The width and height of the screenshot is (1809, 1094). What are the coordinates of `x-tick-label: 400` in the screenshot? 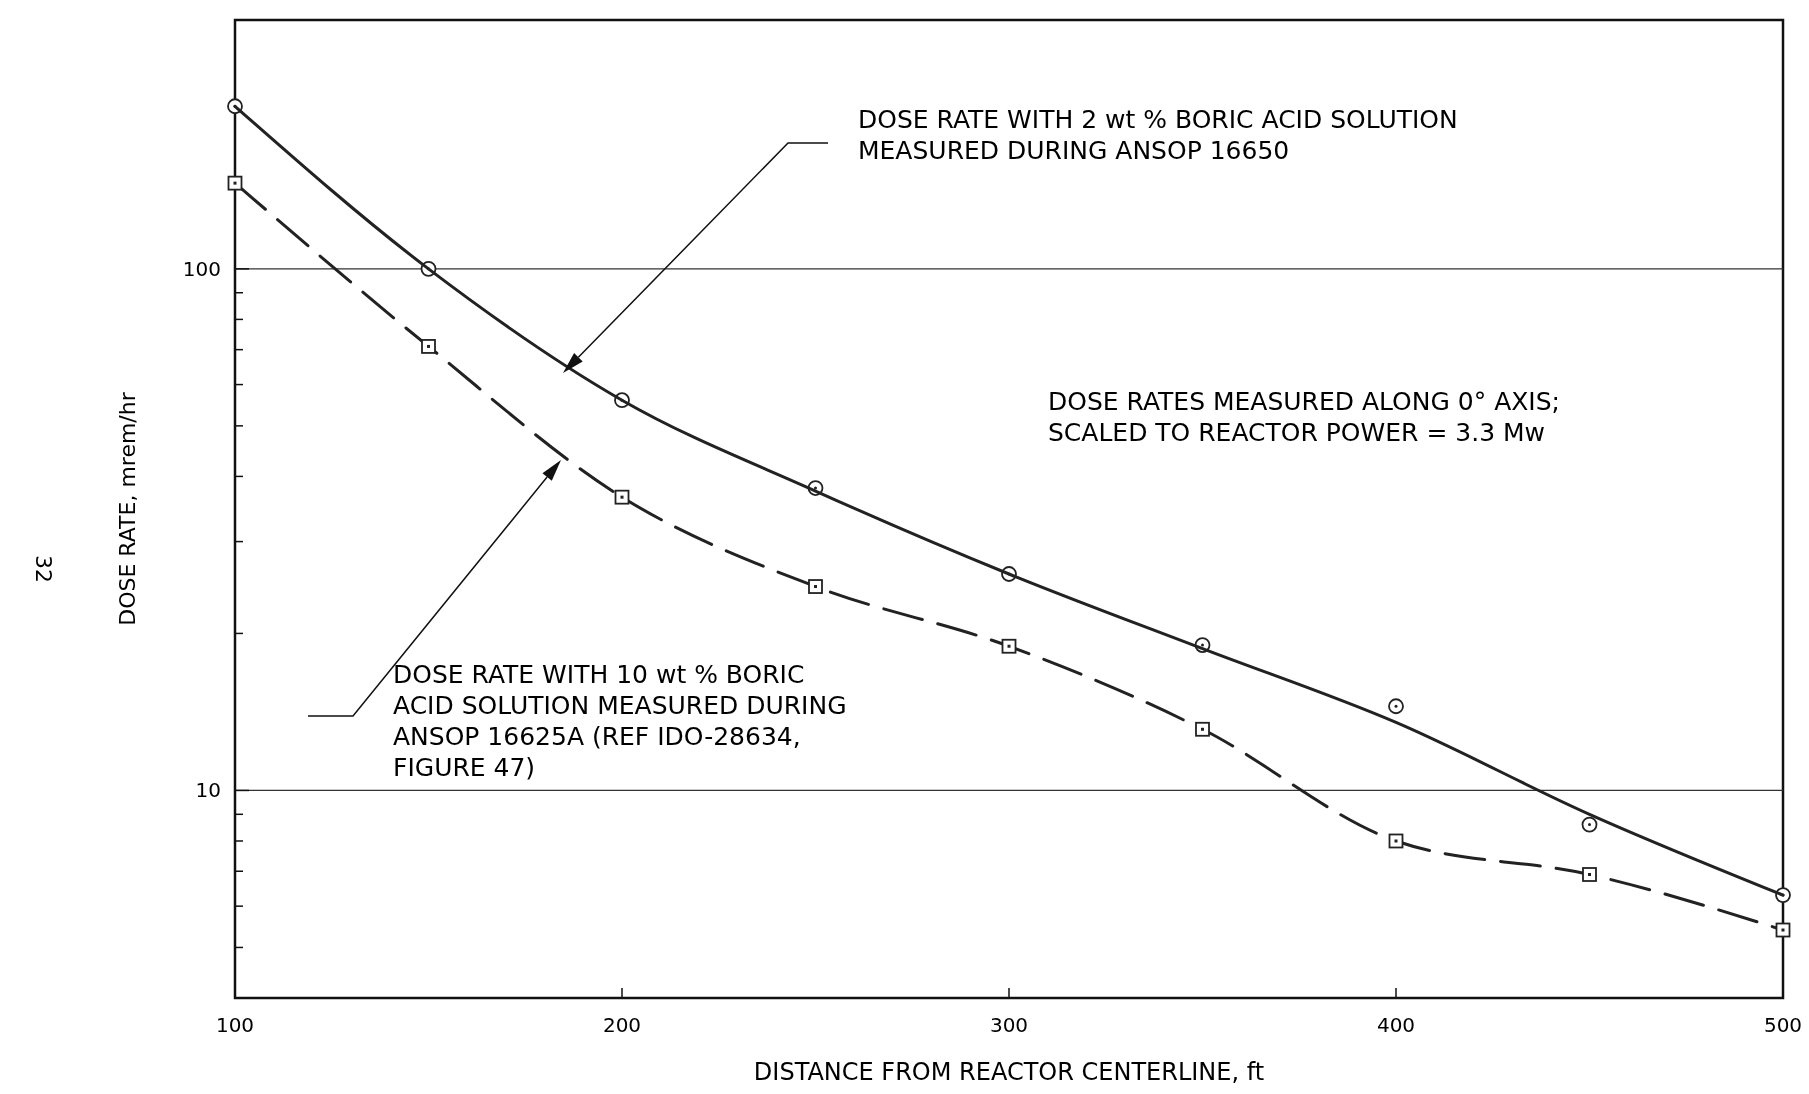 It's located at (1396, 1025).